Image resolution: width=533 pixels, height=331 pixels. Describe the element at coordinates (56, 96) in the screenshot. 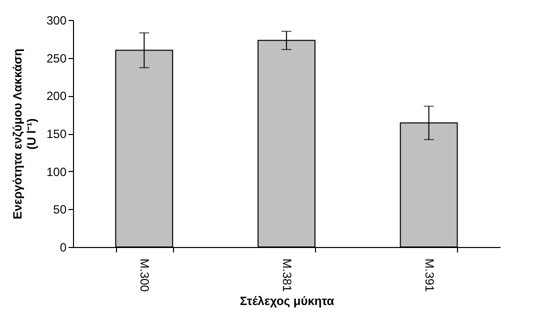

I see `y-tick-label: 200` at that location.